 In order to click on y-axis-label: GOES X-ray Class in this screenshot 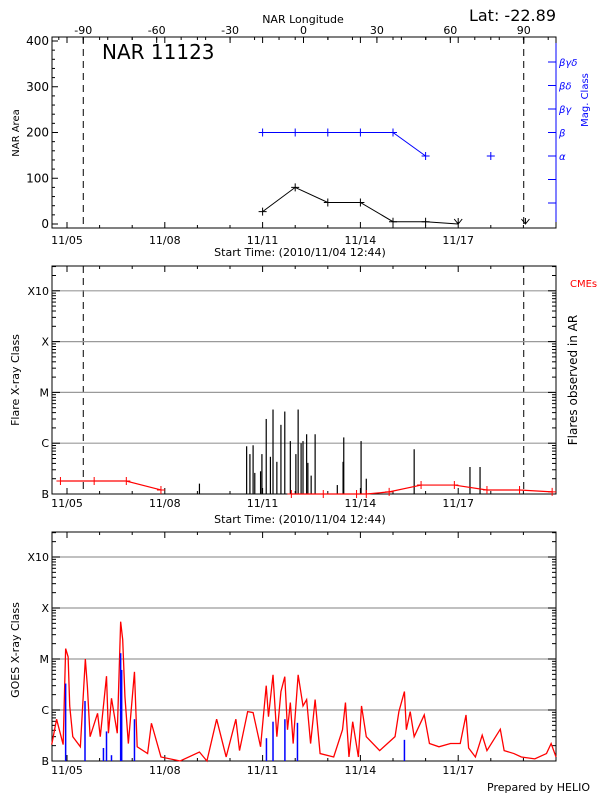, I will do `click(15, 650)`.